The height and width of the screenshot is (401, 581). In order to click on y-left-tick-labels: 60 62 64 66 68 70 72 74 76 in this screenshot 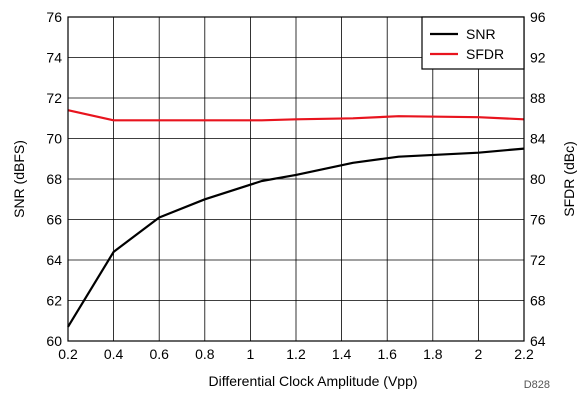, I will do `click(54, 179)`.